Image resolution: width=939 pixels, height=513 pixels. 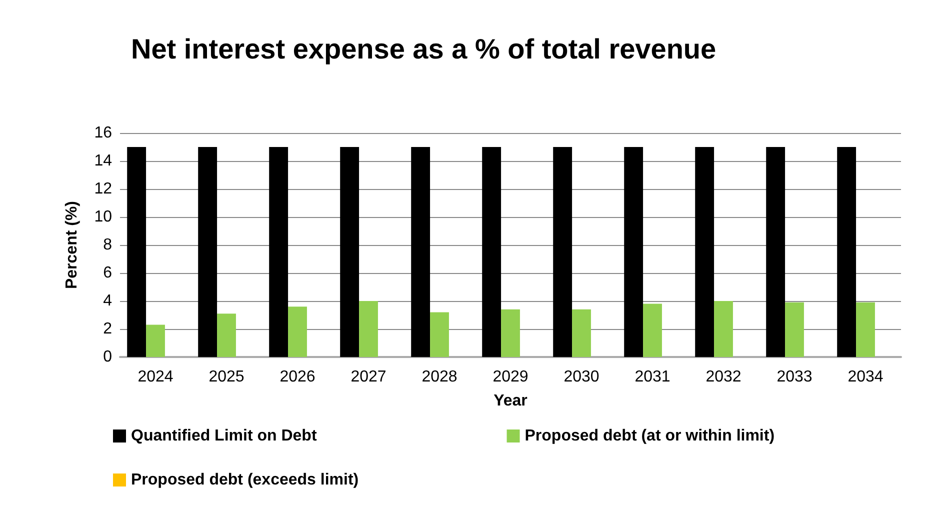 What do you see at coordinates (423, 49) in the screenshot?
I see `chart-title: Net interest expense as a % of total revenue` at bounding box center [423, 49].